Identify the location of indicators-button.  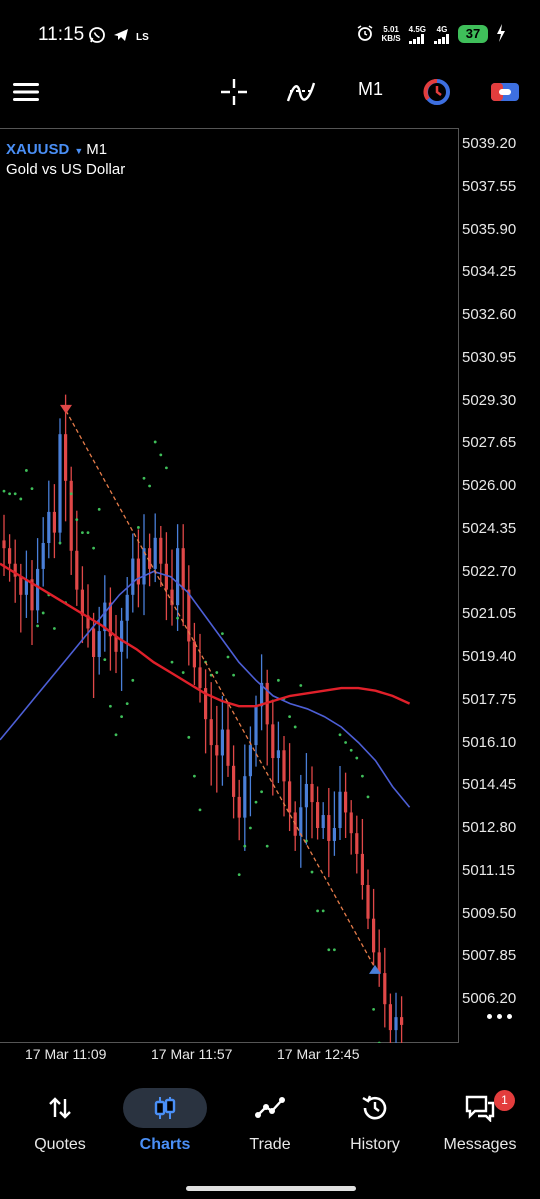
(301, 92).